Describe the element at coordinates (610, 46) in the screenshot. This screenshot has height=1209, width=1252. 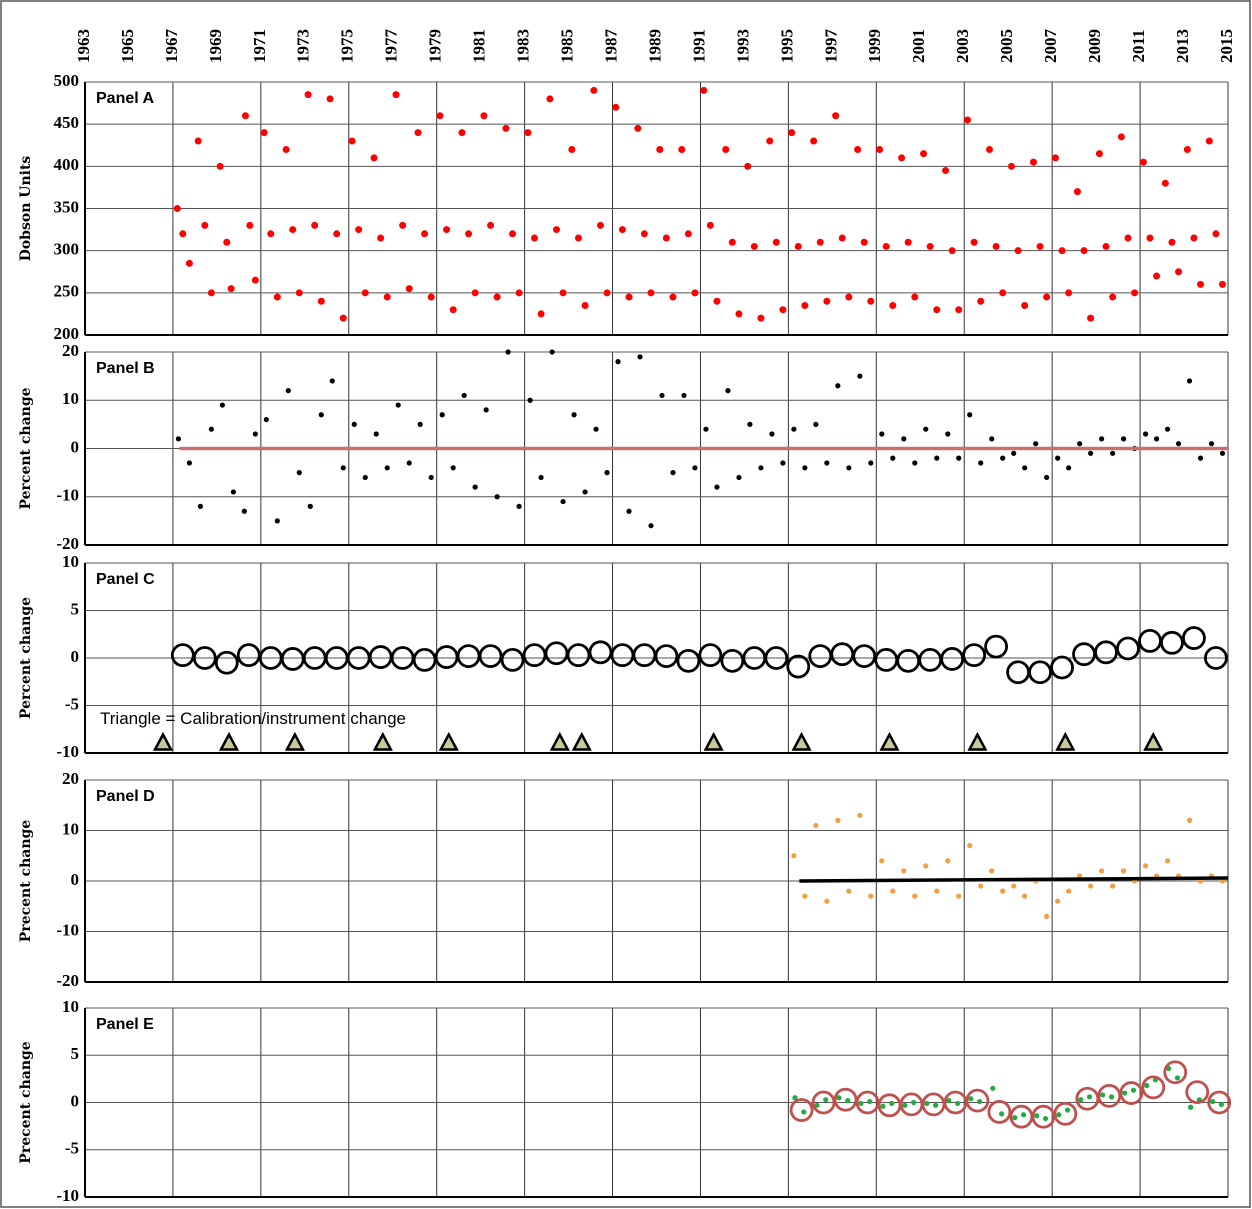
I see `x-tick-label: 1987` at that location.